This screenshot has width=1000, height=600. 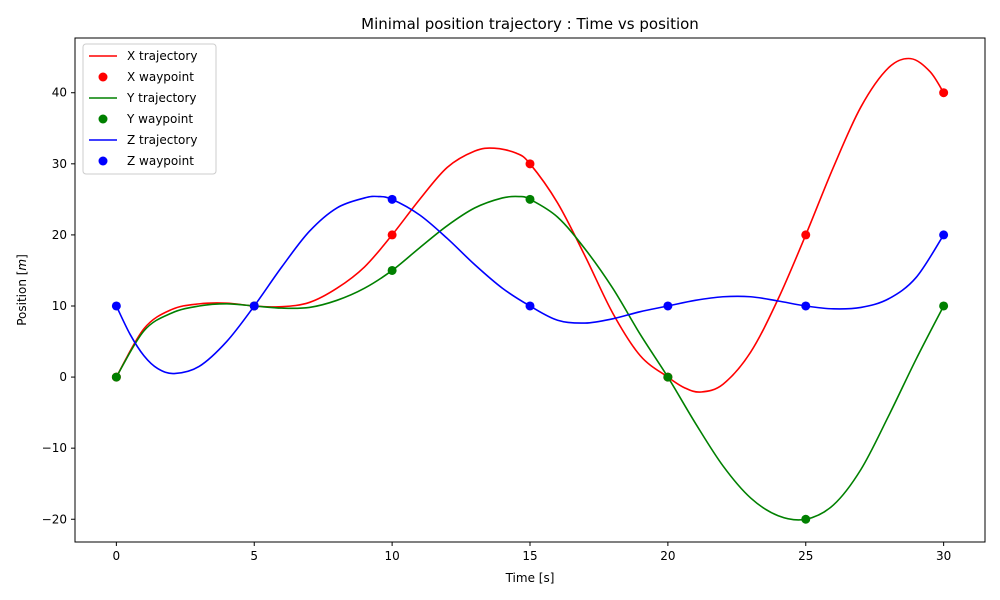 I want to click on legend-box, so click(x=149, y=109).